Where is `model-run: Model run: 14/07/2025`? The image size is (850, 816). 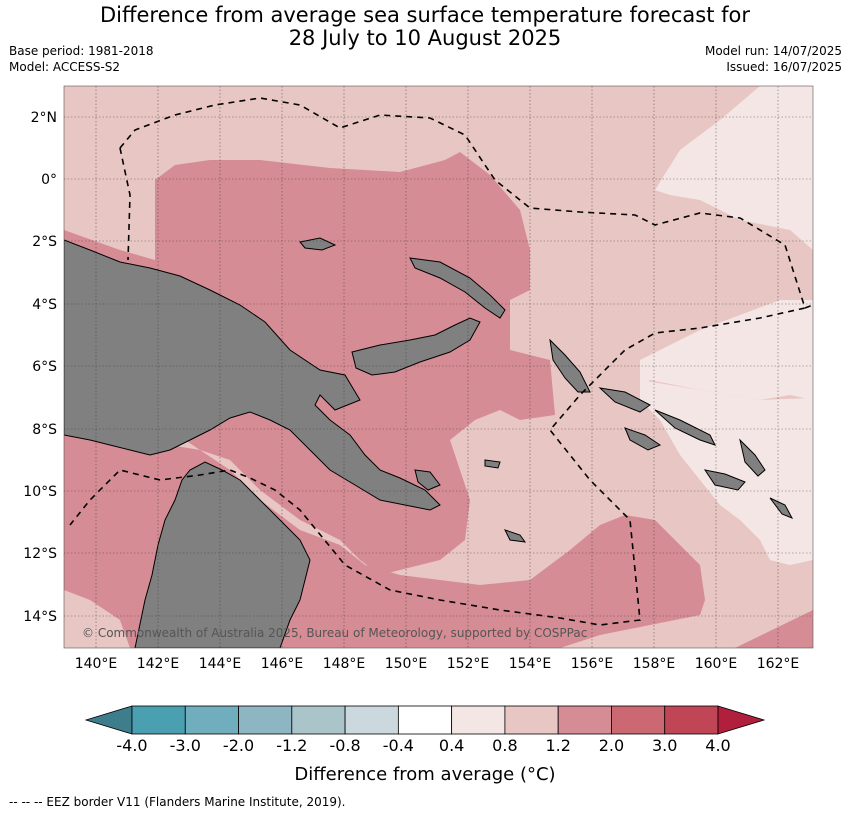
model-run: Model run: 14/07/2025 is located at coordinates (773, 51).